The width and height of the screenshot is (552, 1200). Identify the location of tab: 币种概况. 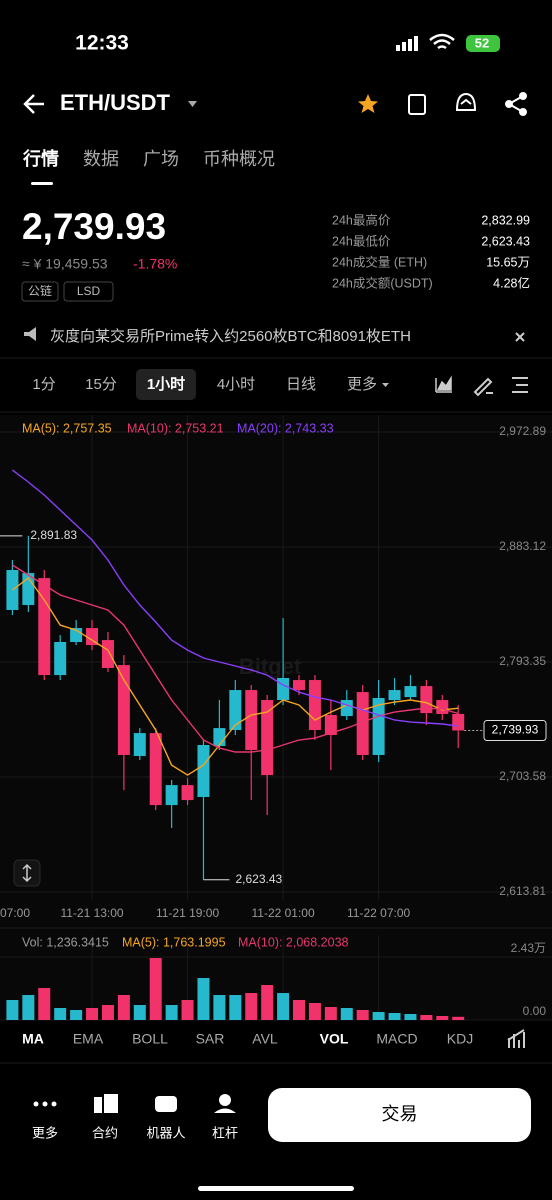
(239, 159).